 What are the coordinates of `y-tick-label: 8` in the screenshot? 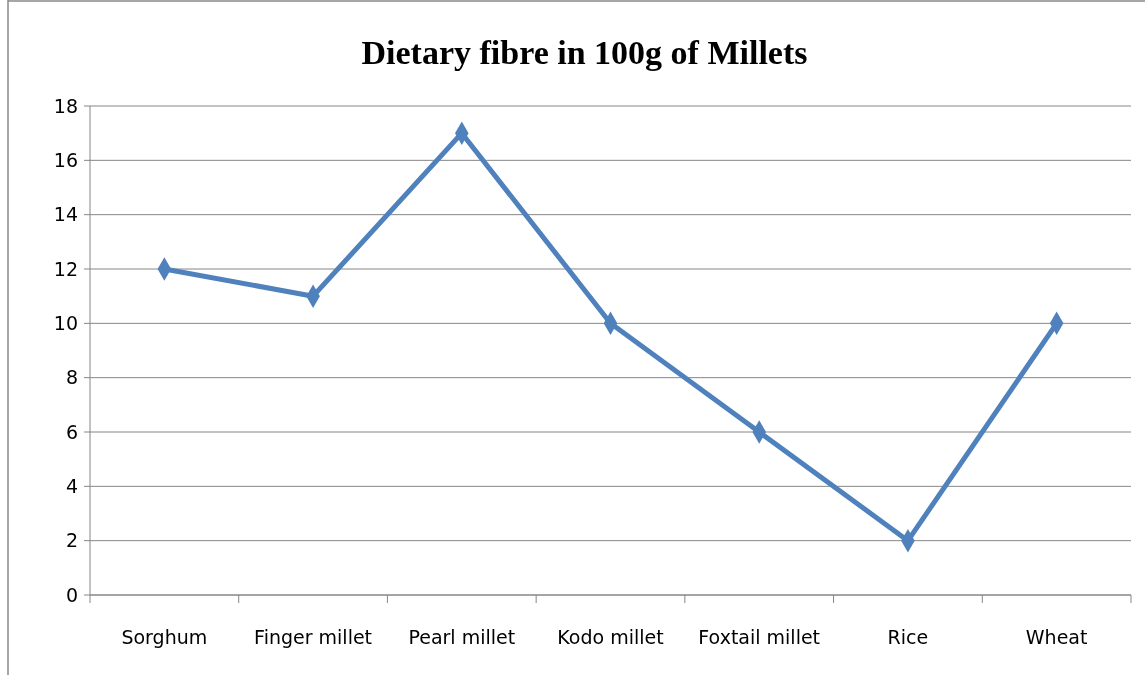 It's located at (71, 377).